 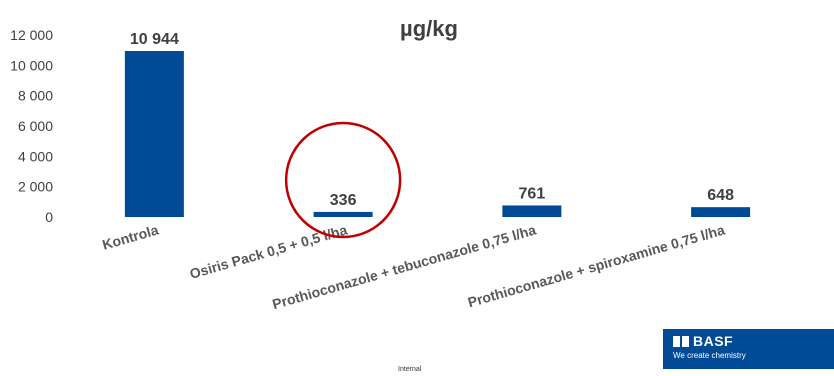 I want to click on y-tick-label: 8 000, so click(x=35, y=96).